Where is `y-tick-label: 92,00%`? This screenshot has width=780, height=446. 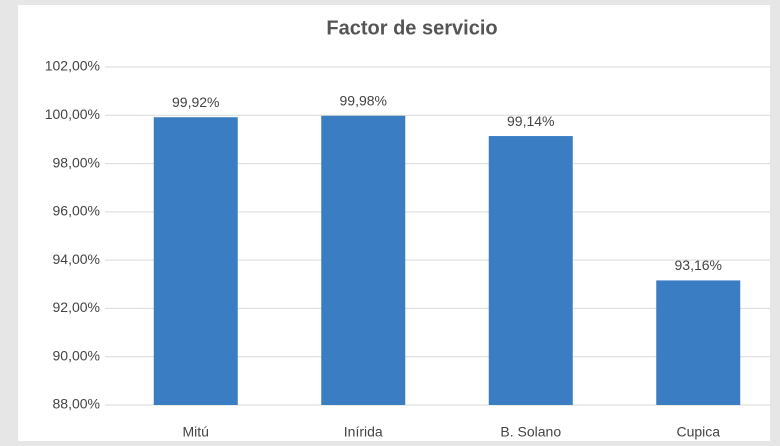
y-tick-label: 92,00% is located at coordinates (76, 307).